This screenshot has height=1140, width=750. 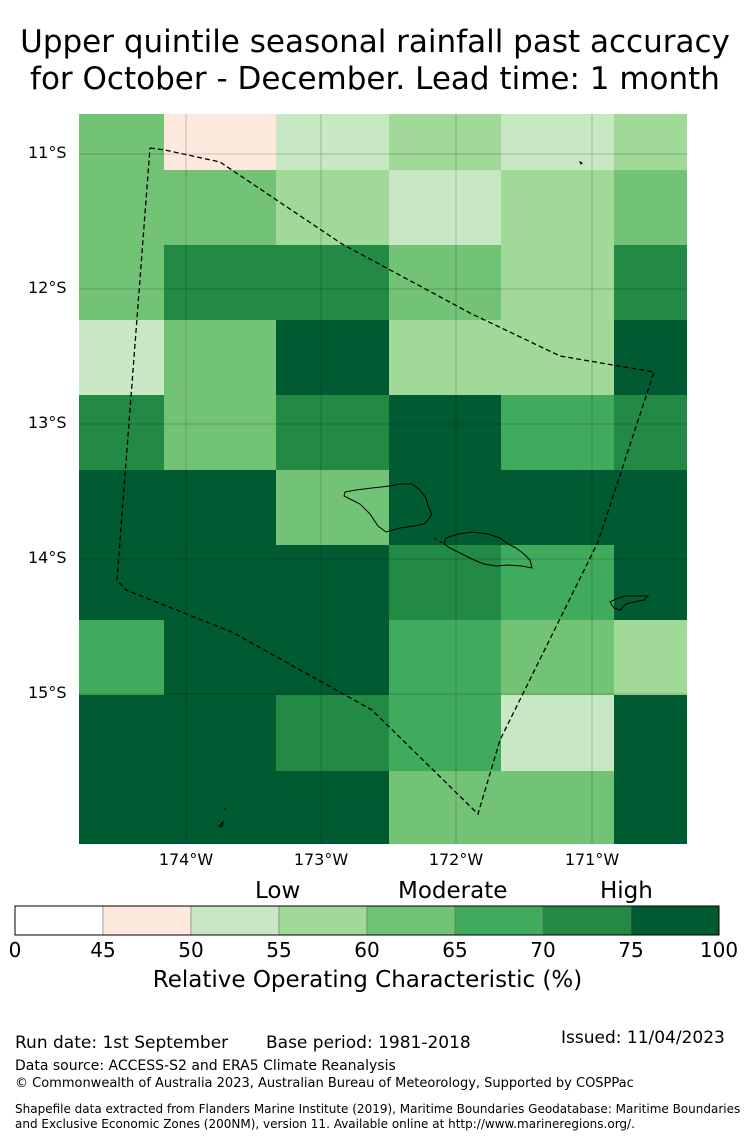 I want to click on lon-label-173w: 173°W, so click(x=321, y=859).